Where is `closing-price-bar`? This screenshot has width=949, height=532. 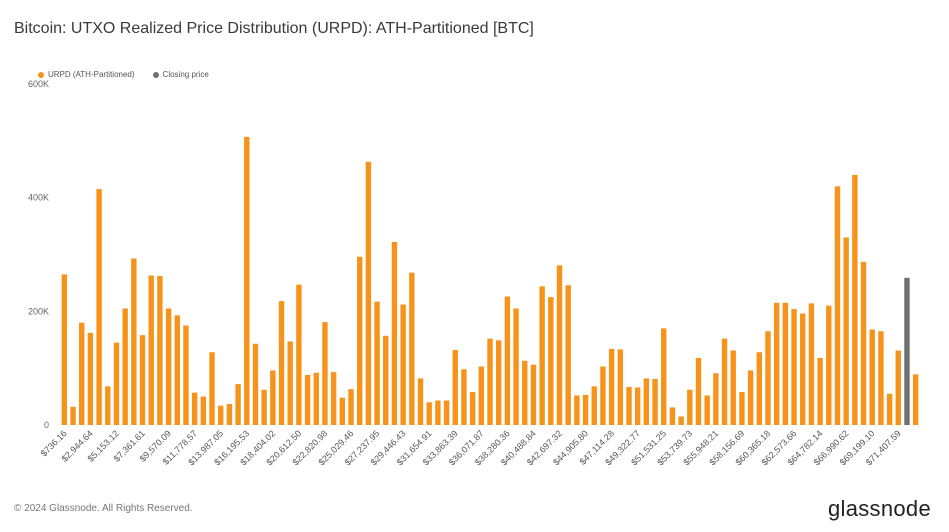 closing-price-bar is located at coordinates (907, 351).